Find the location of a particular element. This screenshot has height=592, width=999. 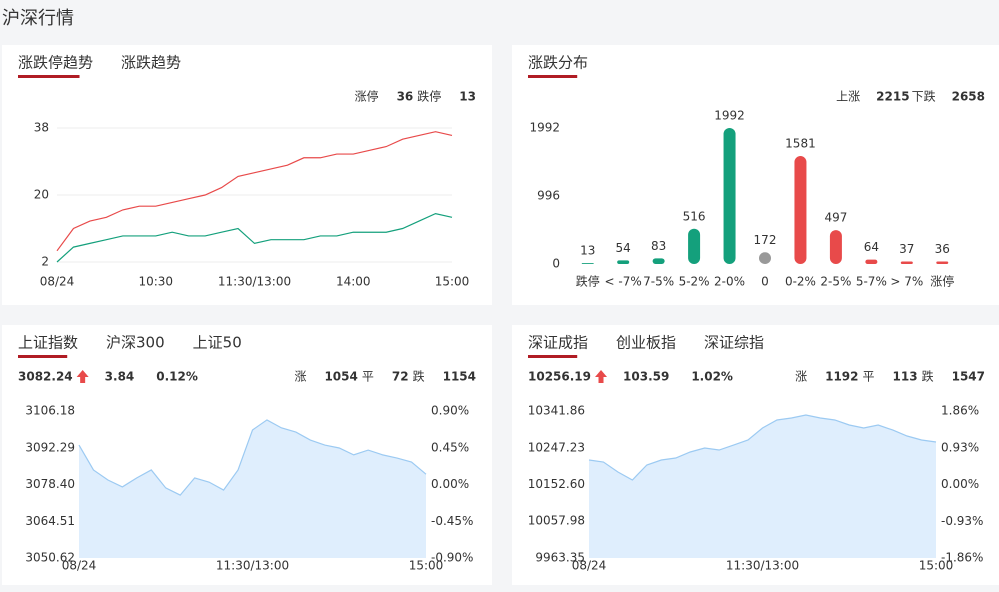

y2-tick-label: 0.90% is located at coordinates (450, 411).